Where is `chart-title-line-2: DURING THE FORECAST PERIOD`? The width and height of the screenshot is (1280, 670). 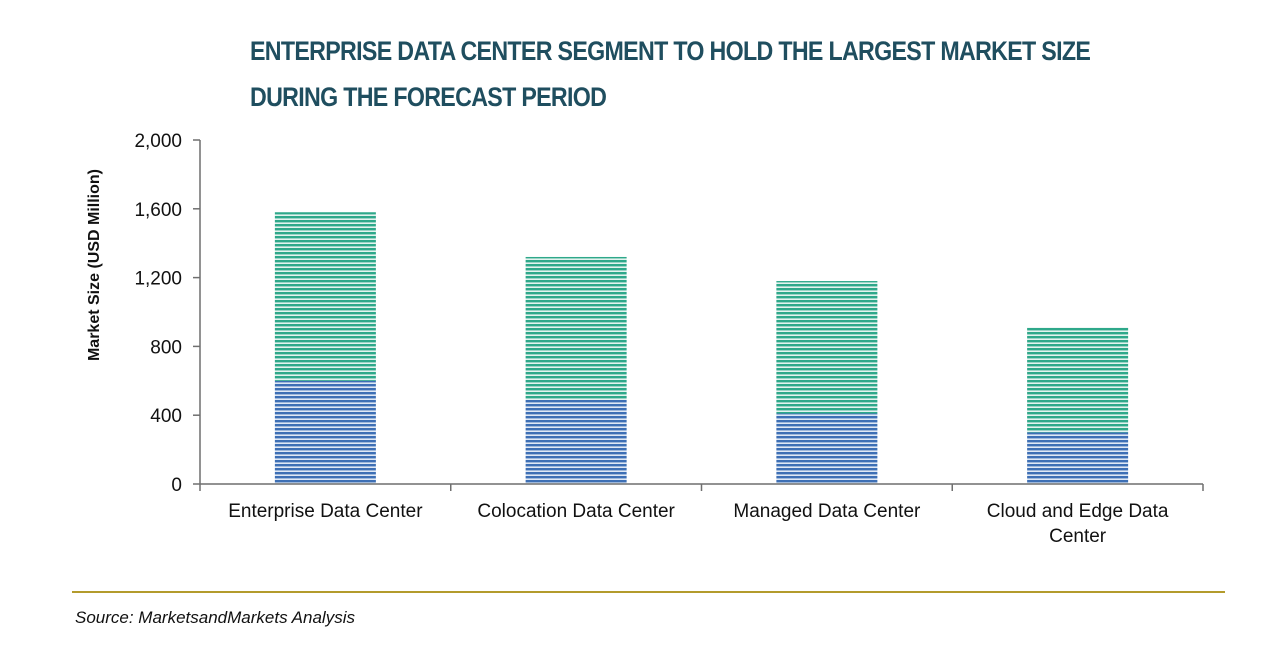
chart-title-line-2: DURING THE FORECAST PERIOD is located at coordinates (428, 97).